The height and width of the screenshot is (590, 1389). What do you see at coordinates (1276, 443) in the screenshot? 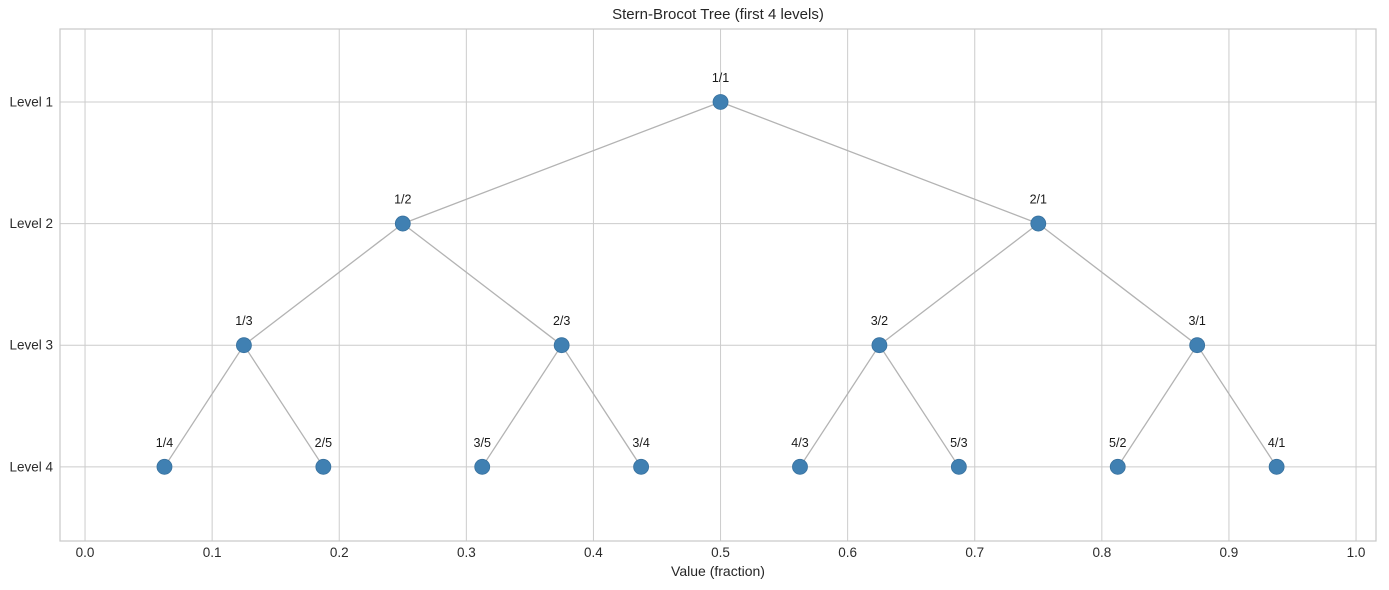
I see `node-label: 4/1` at bounding box center [1276, 443].